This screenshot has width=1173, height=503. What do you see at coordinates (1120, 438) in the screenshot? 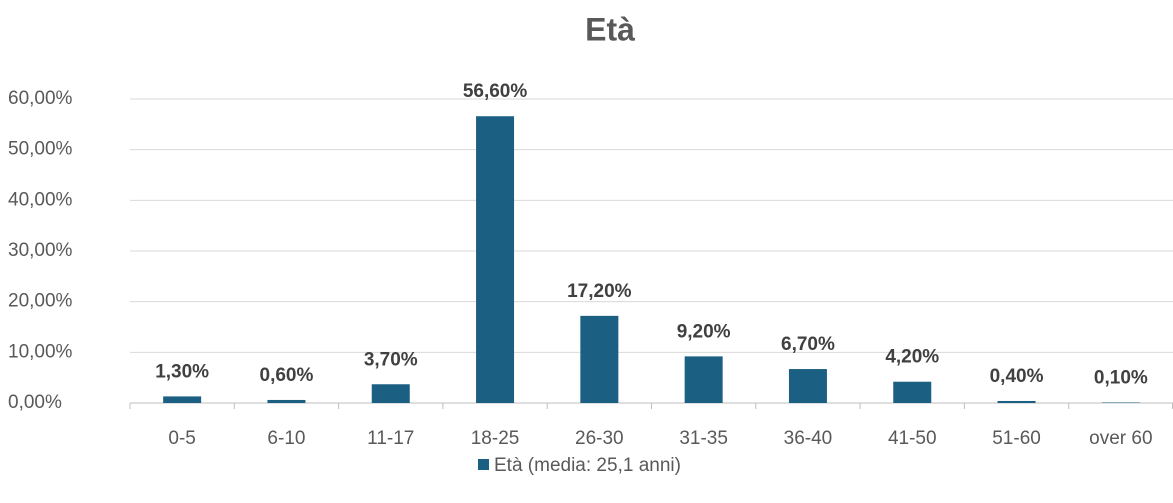
I see `x-tick-label: over 60` at bounding box center [1120, 438].